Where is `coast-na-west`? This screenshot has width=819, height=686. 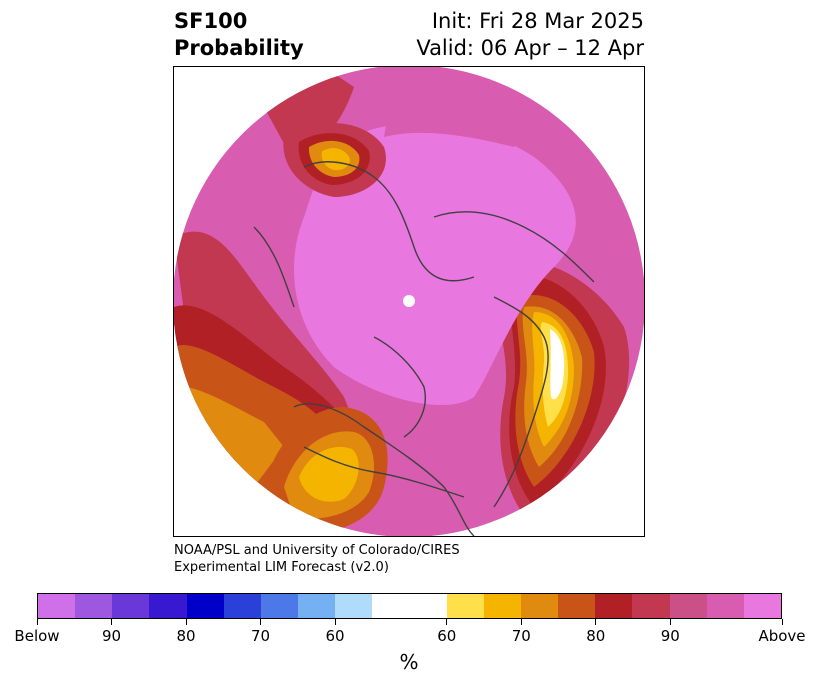
coast-na-west is located at coordinates (384, 469).